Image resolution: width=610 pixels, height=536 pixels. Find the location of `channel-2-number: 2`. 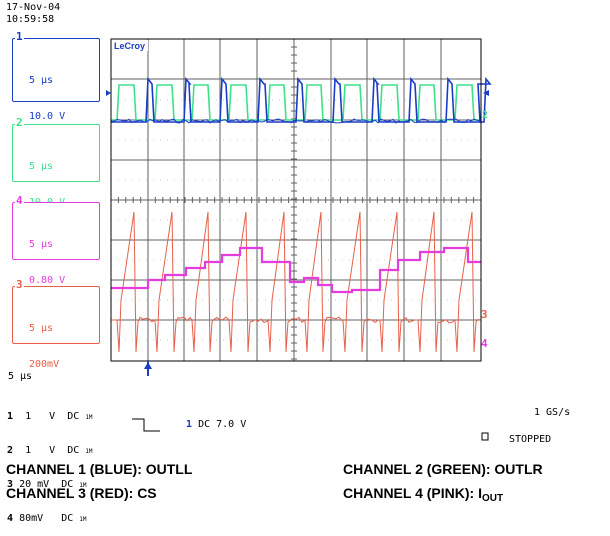

channel-2-number: 2 is located at coordinates (19, 122).